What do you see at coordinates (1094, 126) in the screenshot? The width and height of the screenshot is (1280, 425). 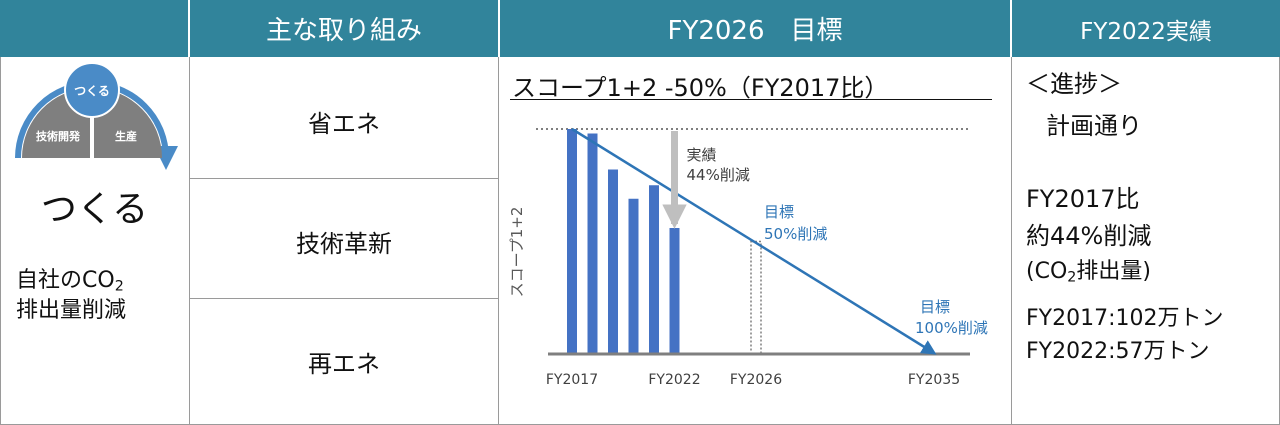 I see `progress-value: 計画通り` at bounding box center [1094, 126].